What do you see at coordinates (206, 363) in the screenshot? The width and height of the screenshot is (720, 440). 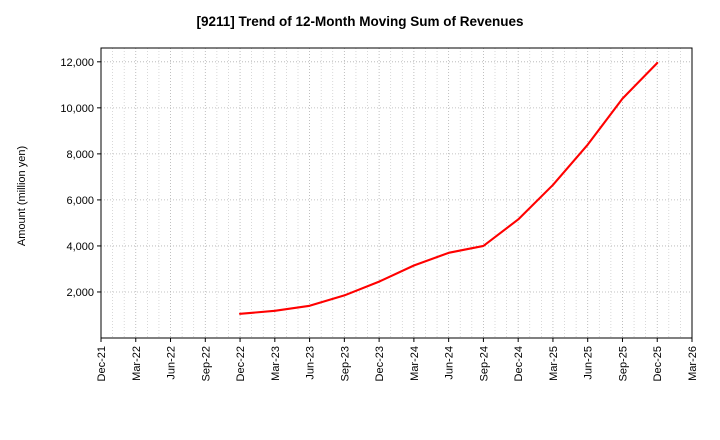 I see `x-tick-label: Sep-22` at bounding box center [206, 363].